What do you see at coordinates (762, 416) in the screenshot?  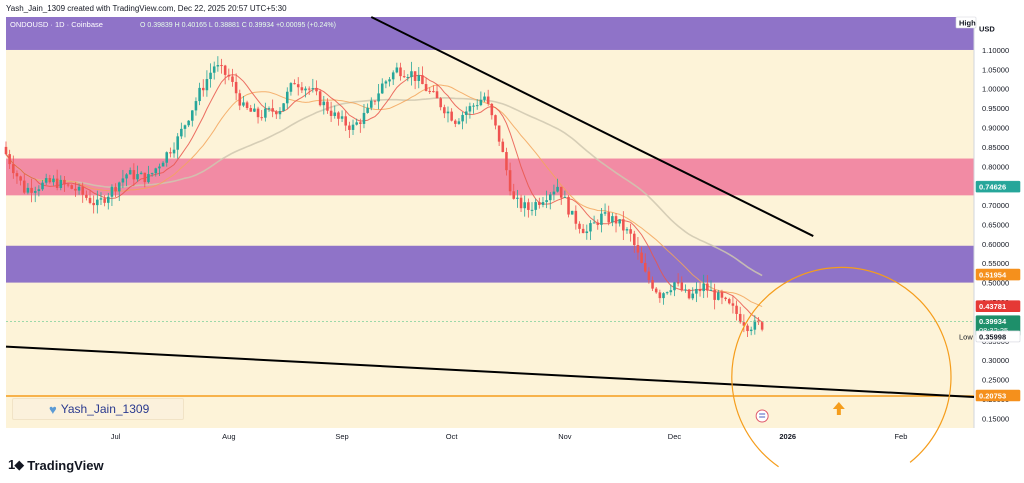 I see `event-flag-icon` at bounding box center [762, 416].